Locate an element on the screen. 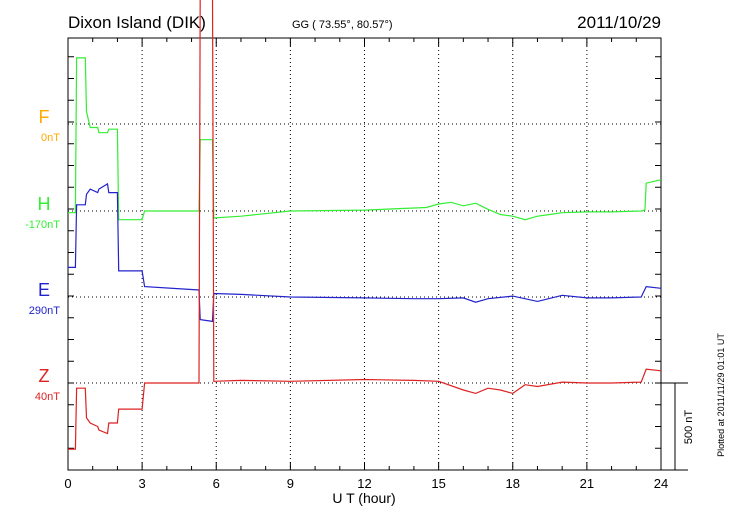  x-tick-label: 15 is located at coordinates (438, 483).